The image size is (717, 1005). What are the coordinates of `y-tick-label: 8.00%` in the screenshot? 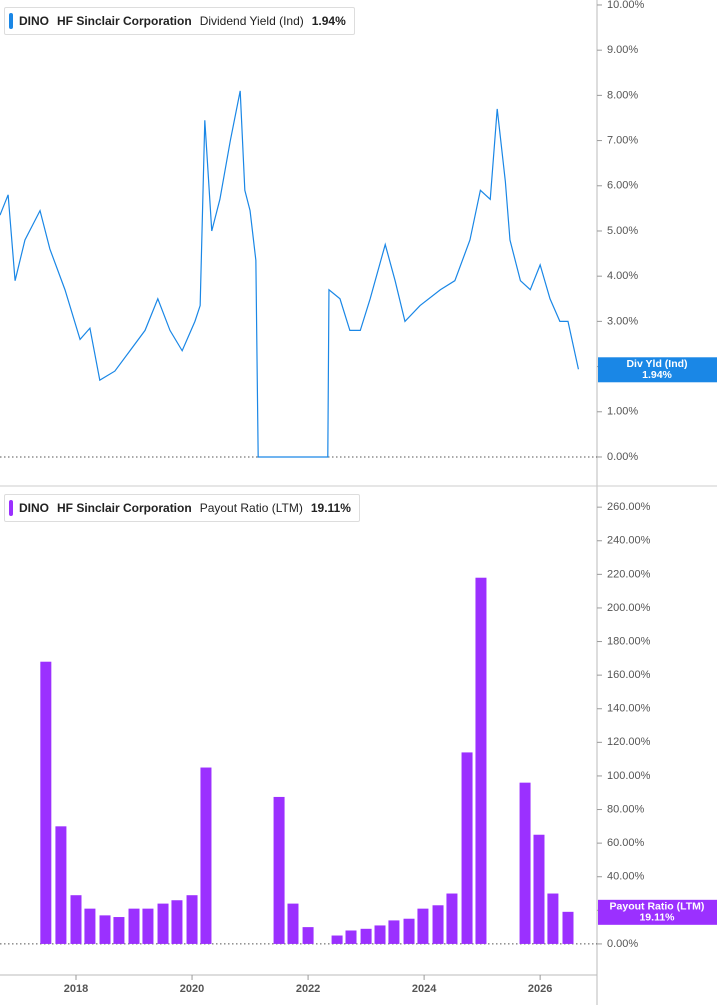 It's located at (622, 95).